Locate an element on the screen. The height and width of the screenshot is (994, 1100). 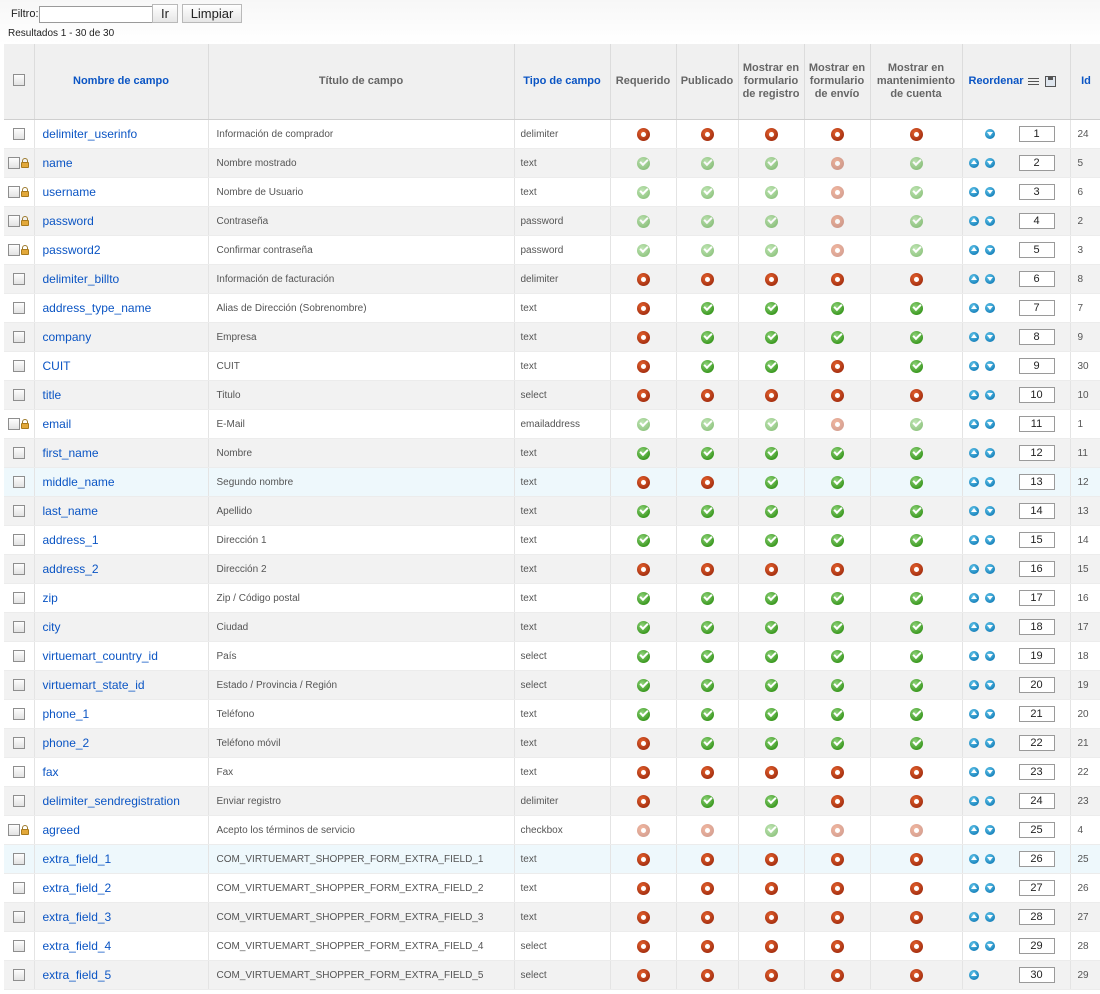
field-name-link: fax is located at coordinates (121, 772).